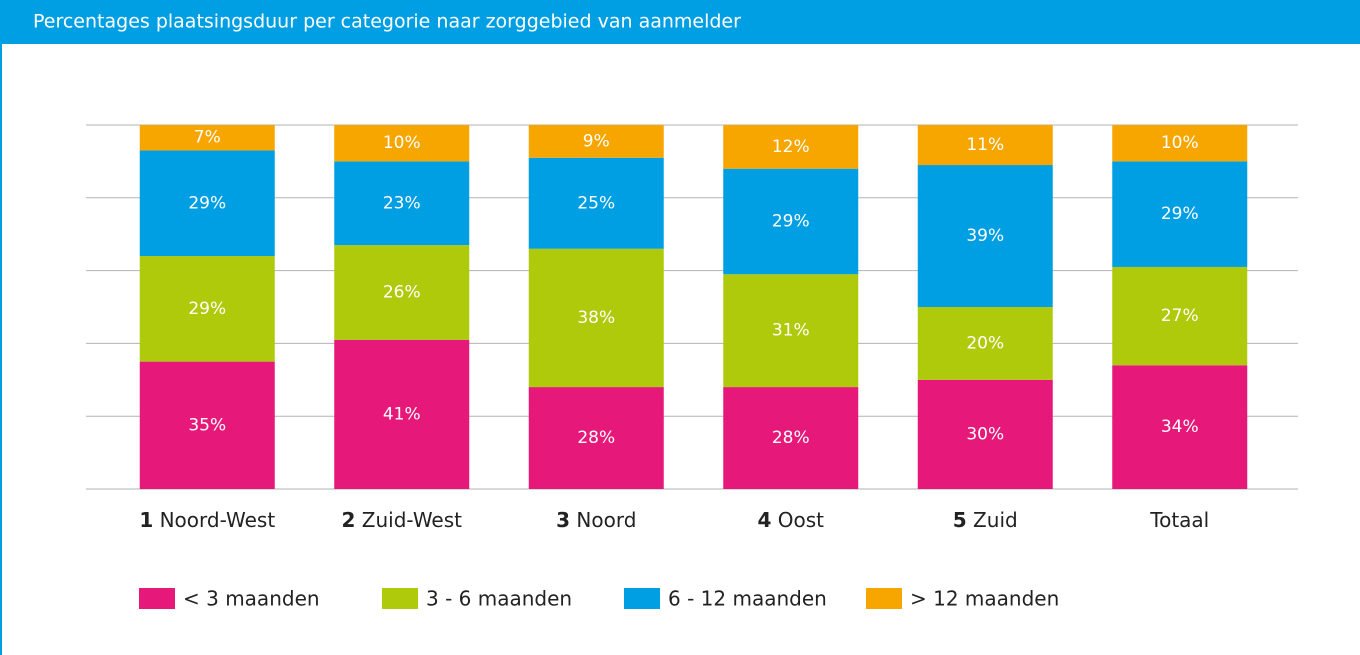 The image size is (1360, 655). I want to click on x-tick-label: 2 Zuid-West, so click(401, 520).